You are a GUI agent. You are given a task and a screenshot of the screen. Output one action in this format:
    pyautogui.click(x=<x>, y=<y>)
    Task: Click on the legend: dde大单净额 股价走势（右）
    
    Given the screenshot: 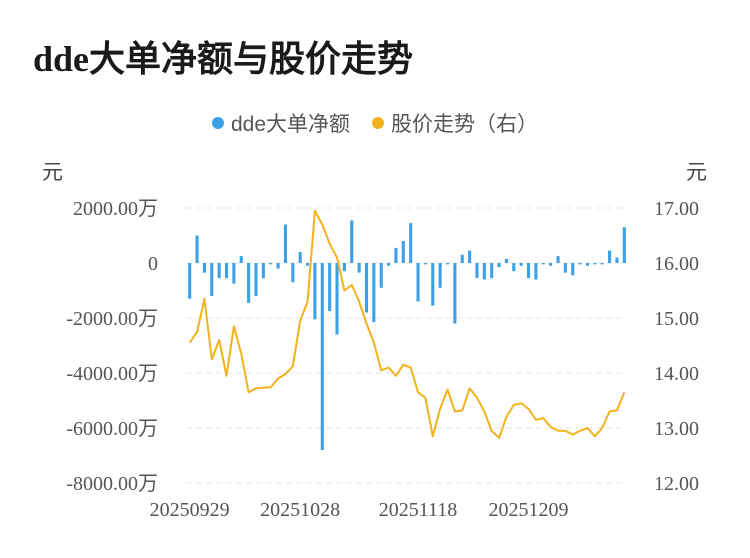 What is the action you would take?
    pyautogui.click(x=375, y=123)
    